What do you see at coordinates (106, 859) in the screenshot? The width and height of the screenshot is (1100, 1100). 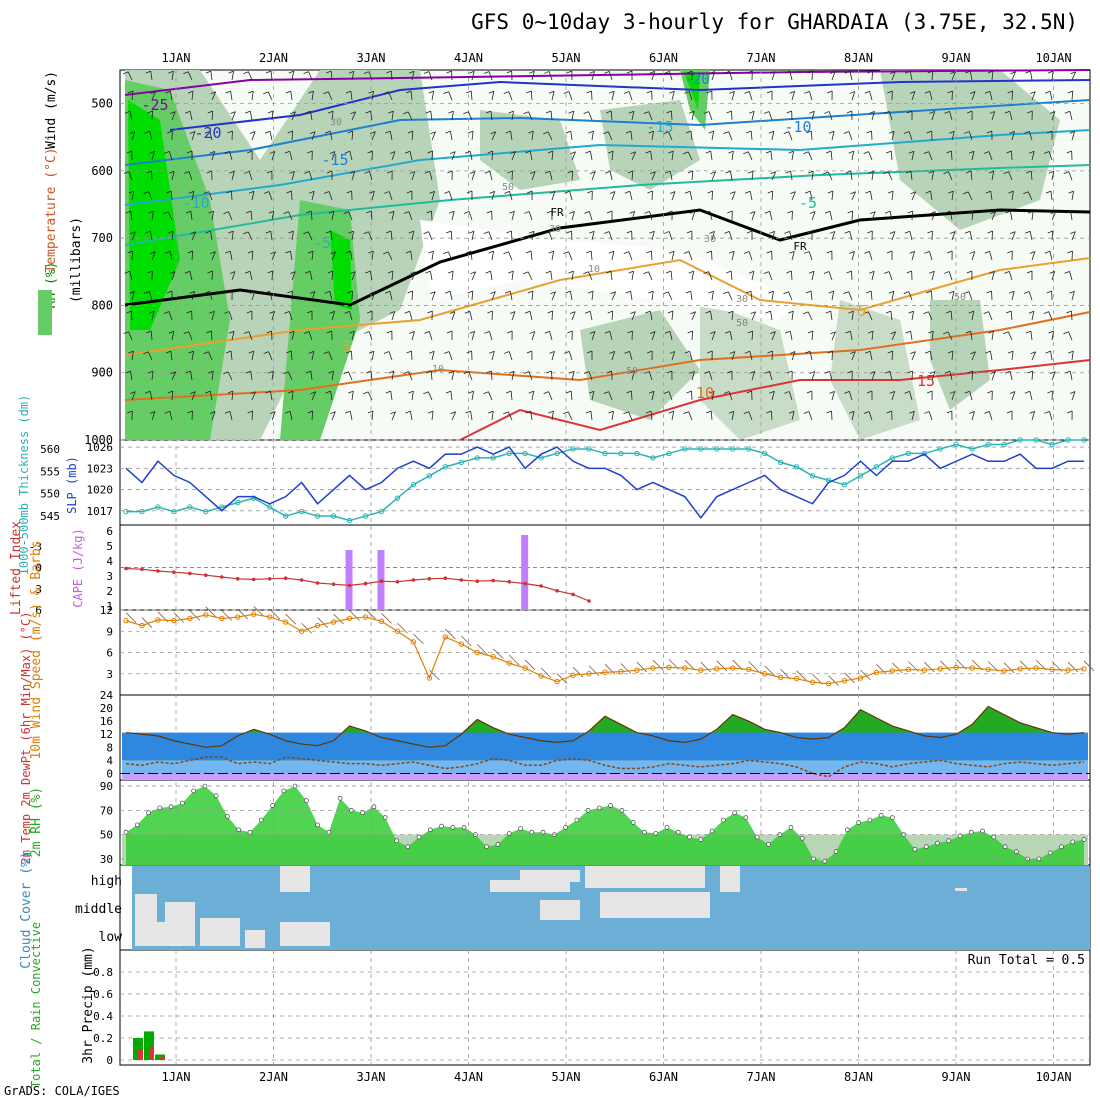 I see `rh-tick: 30` at bounding box center [106, 859].